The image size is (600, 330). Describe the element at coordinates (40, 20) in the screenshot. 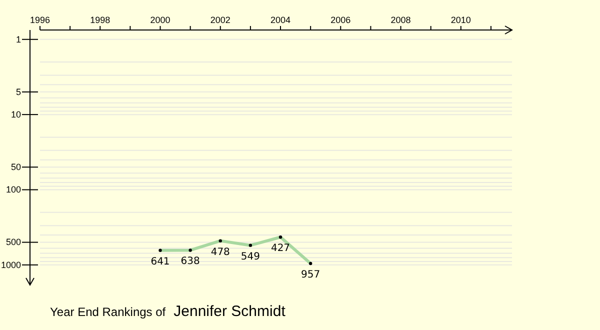

I see `x-tick-label: 1996` at that location.